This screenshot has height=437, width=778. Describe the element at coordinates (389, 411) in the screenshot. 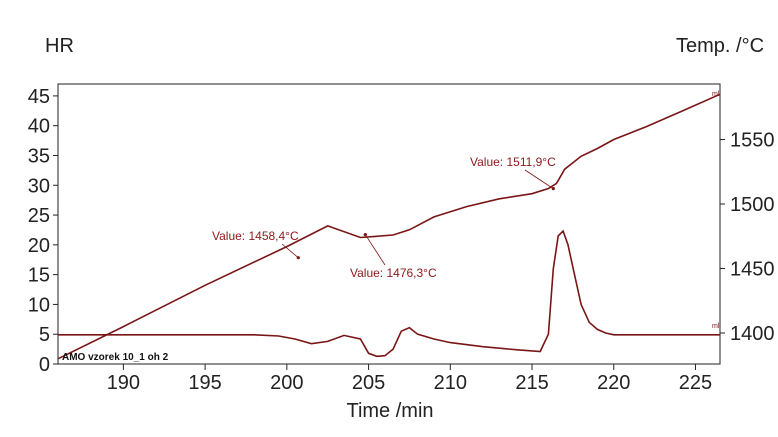

I see `x-axis-title: Time /min` at that location.